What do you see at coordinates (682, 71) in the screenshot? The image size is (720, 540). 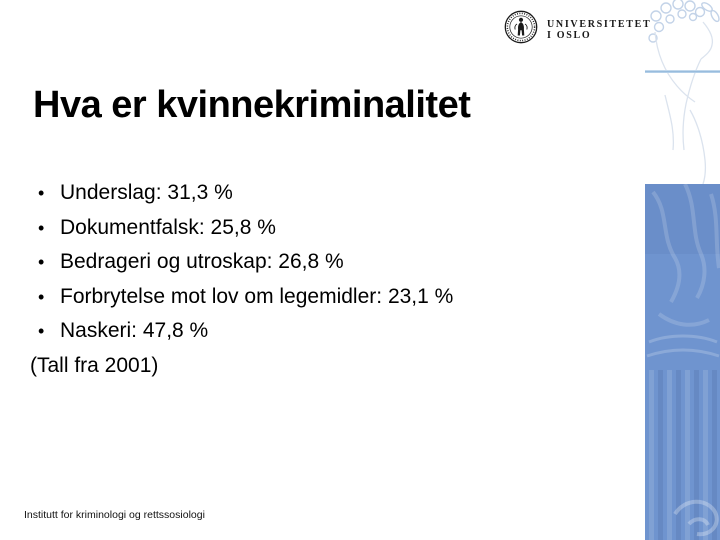 I see `sidebar-divider-line` at bounding box center [682, 71].